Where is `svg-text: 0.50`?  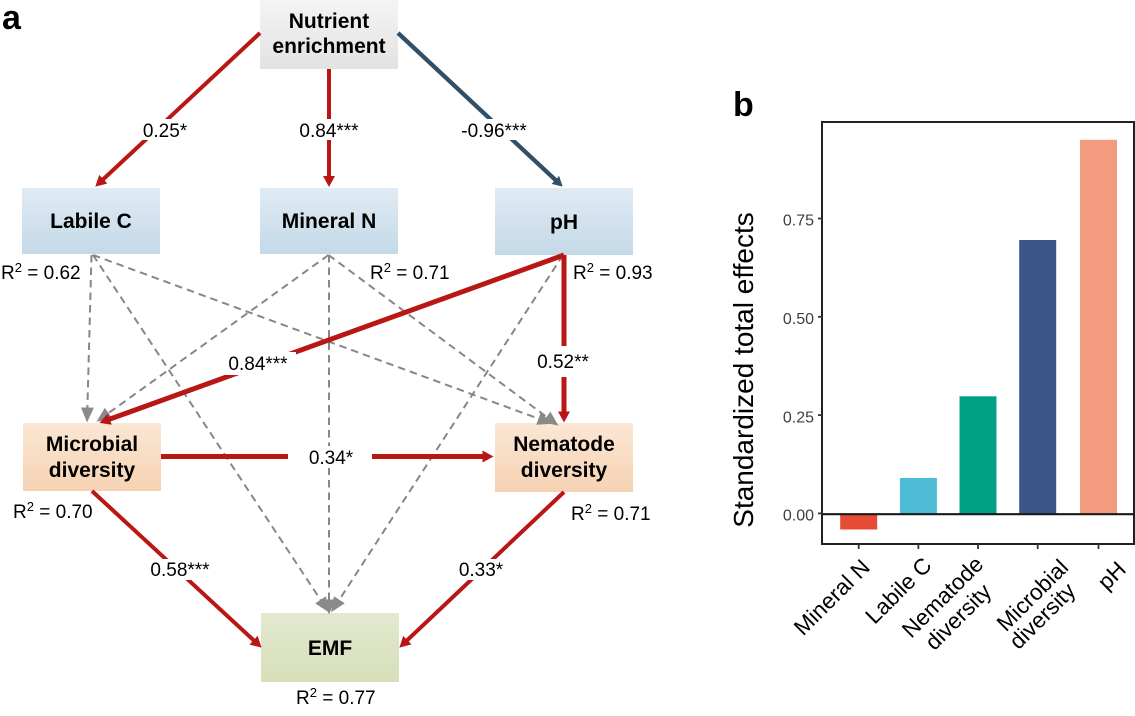
svg-text: 0.50 is located at coordinates (798, 319).